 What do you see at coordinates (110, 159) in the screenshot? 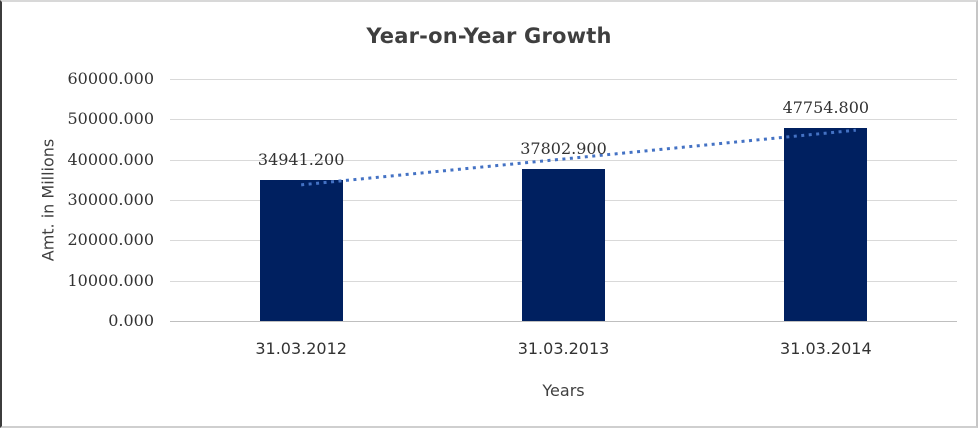
I see `y-tick-label: 40000.000` at bounding box center [110, 159].